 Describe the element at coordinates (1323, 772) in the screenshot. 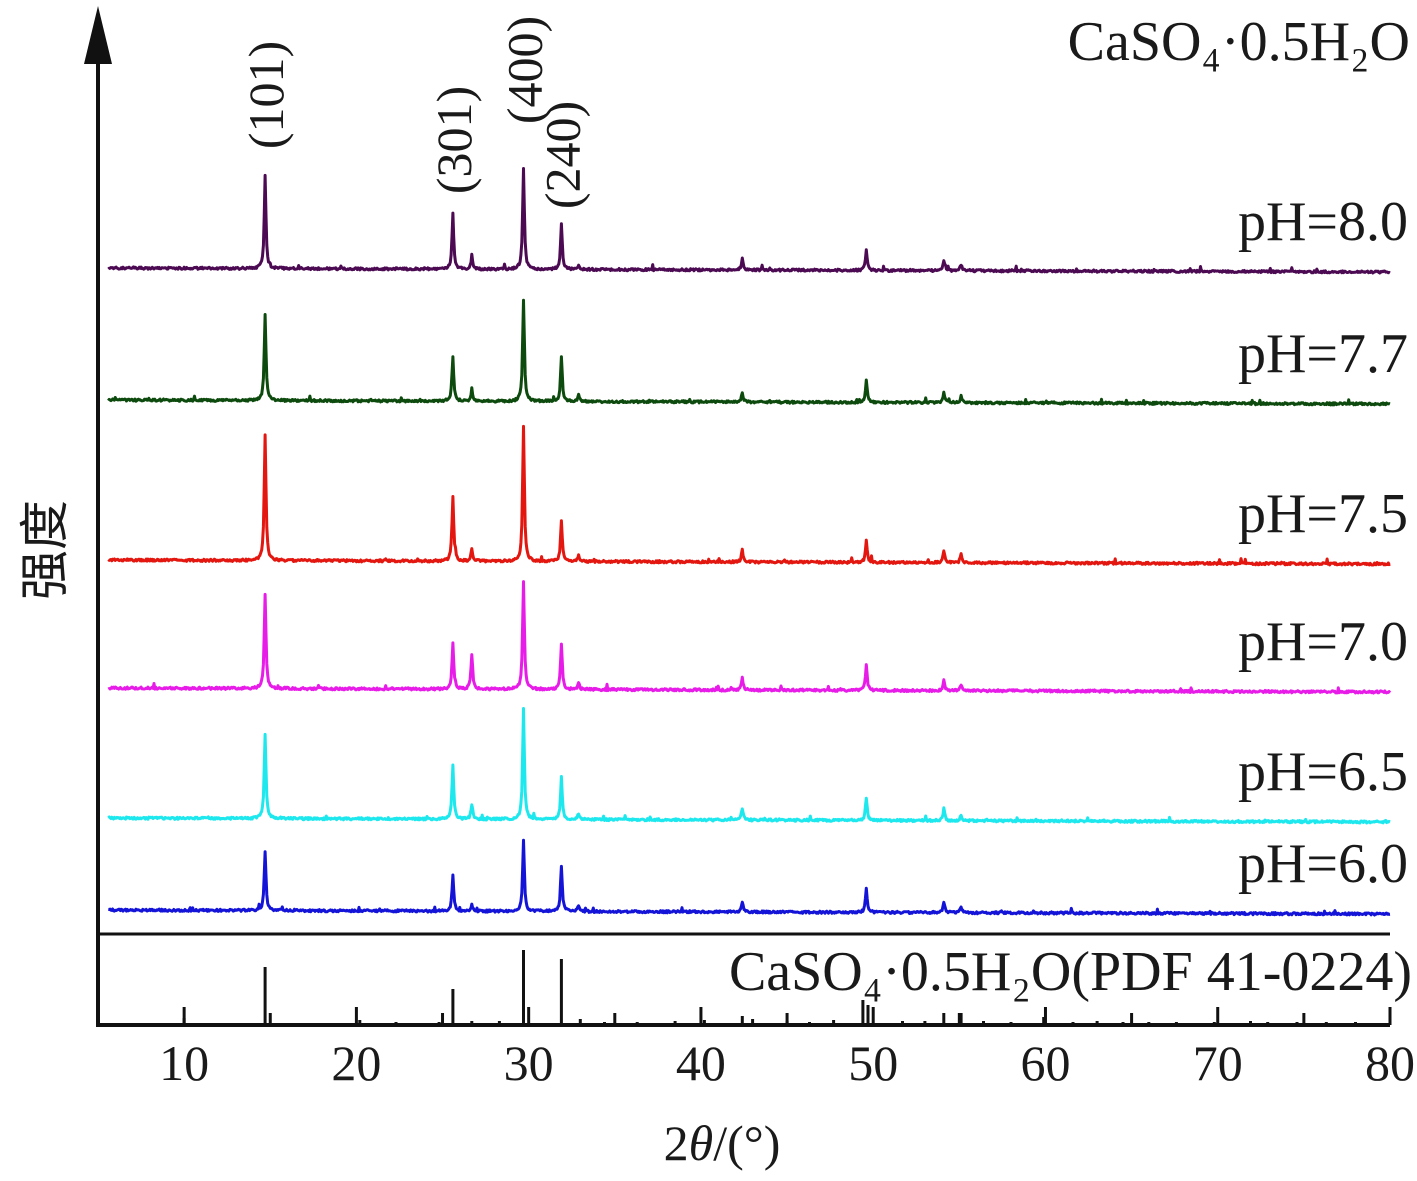

I see `series-label: pH=6.5` at that location.